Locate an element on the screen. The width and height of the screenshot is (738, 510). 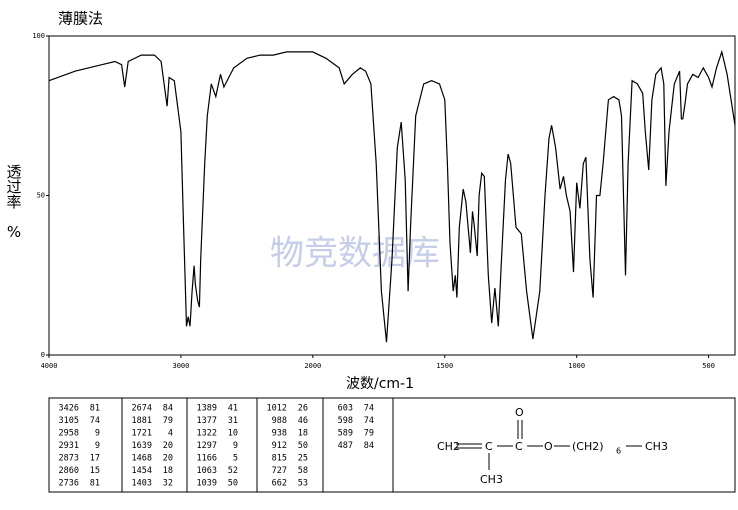
y-tick-label: 0 is located at coordinates (43, 355).